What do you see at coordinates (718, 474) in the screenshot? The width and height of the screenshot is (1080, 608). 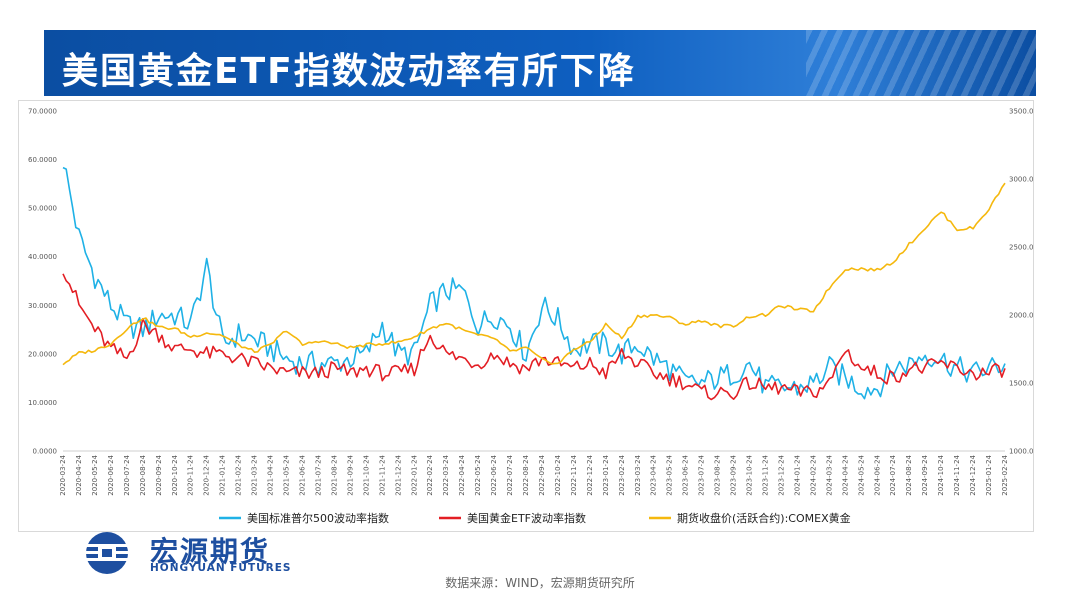 I see `x-tick-label: 2023-08-24` at bounding box center [718, 474].